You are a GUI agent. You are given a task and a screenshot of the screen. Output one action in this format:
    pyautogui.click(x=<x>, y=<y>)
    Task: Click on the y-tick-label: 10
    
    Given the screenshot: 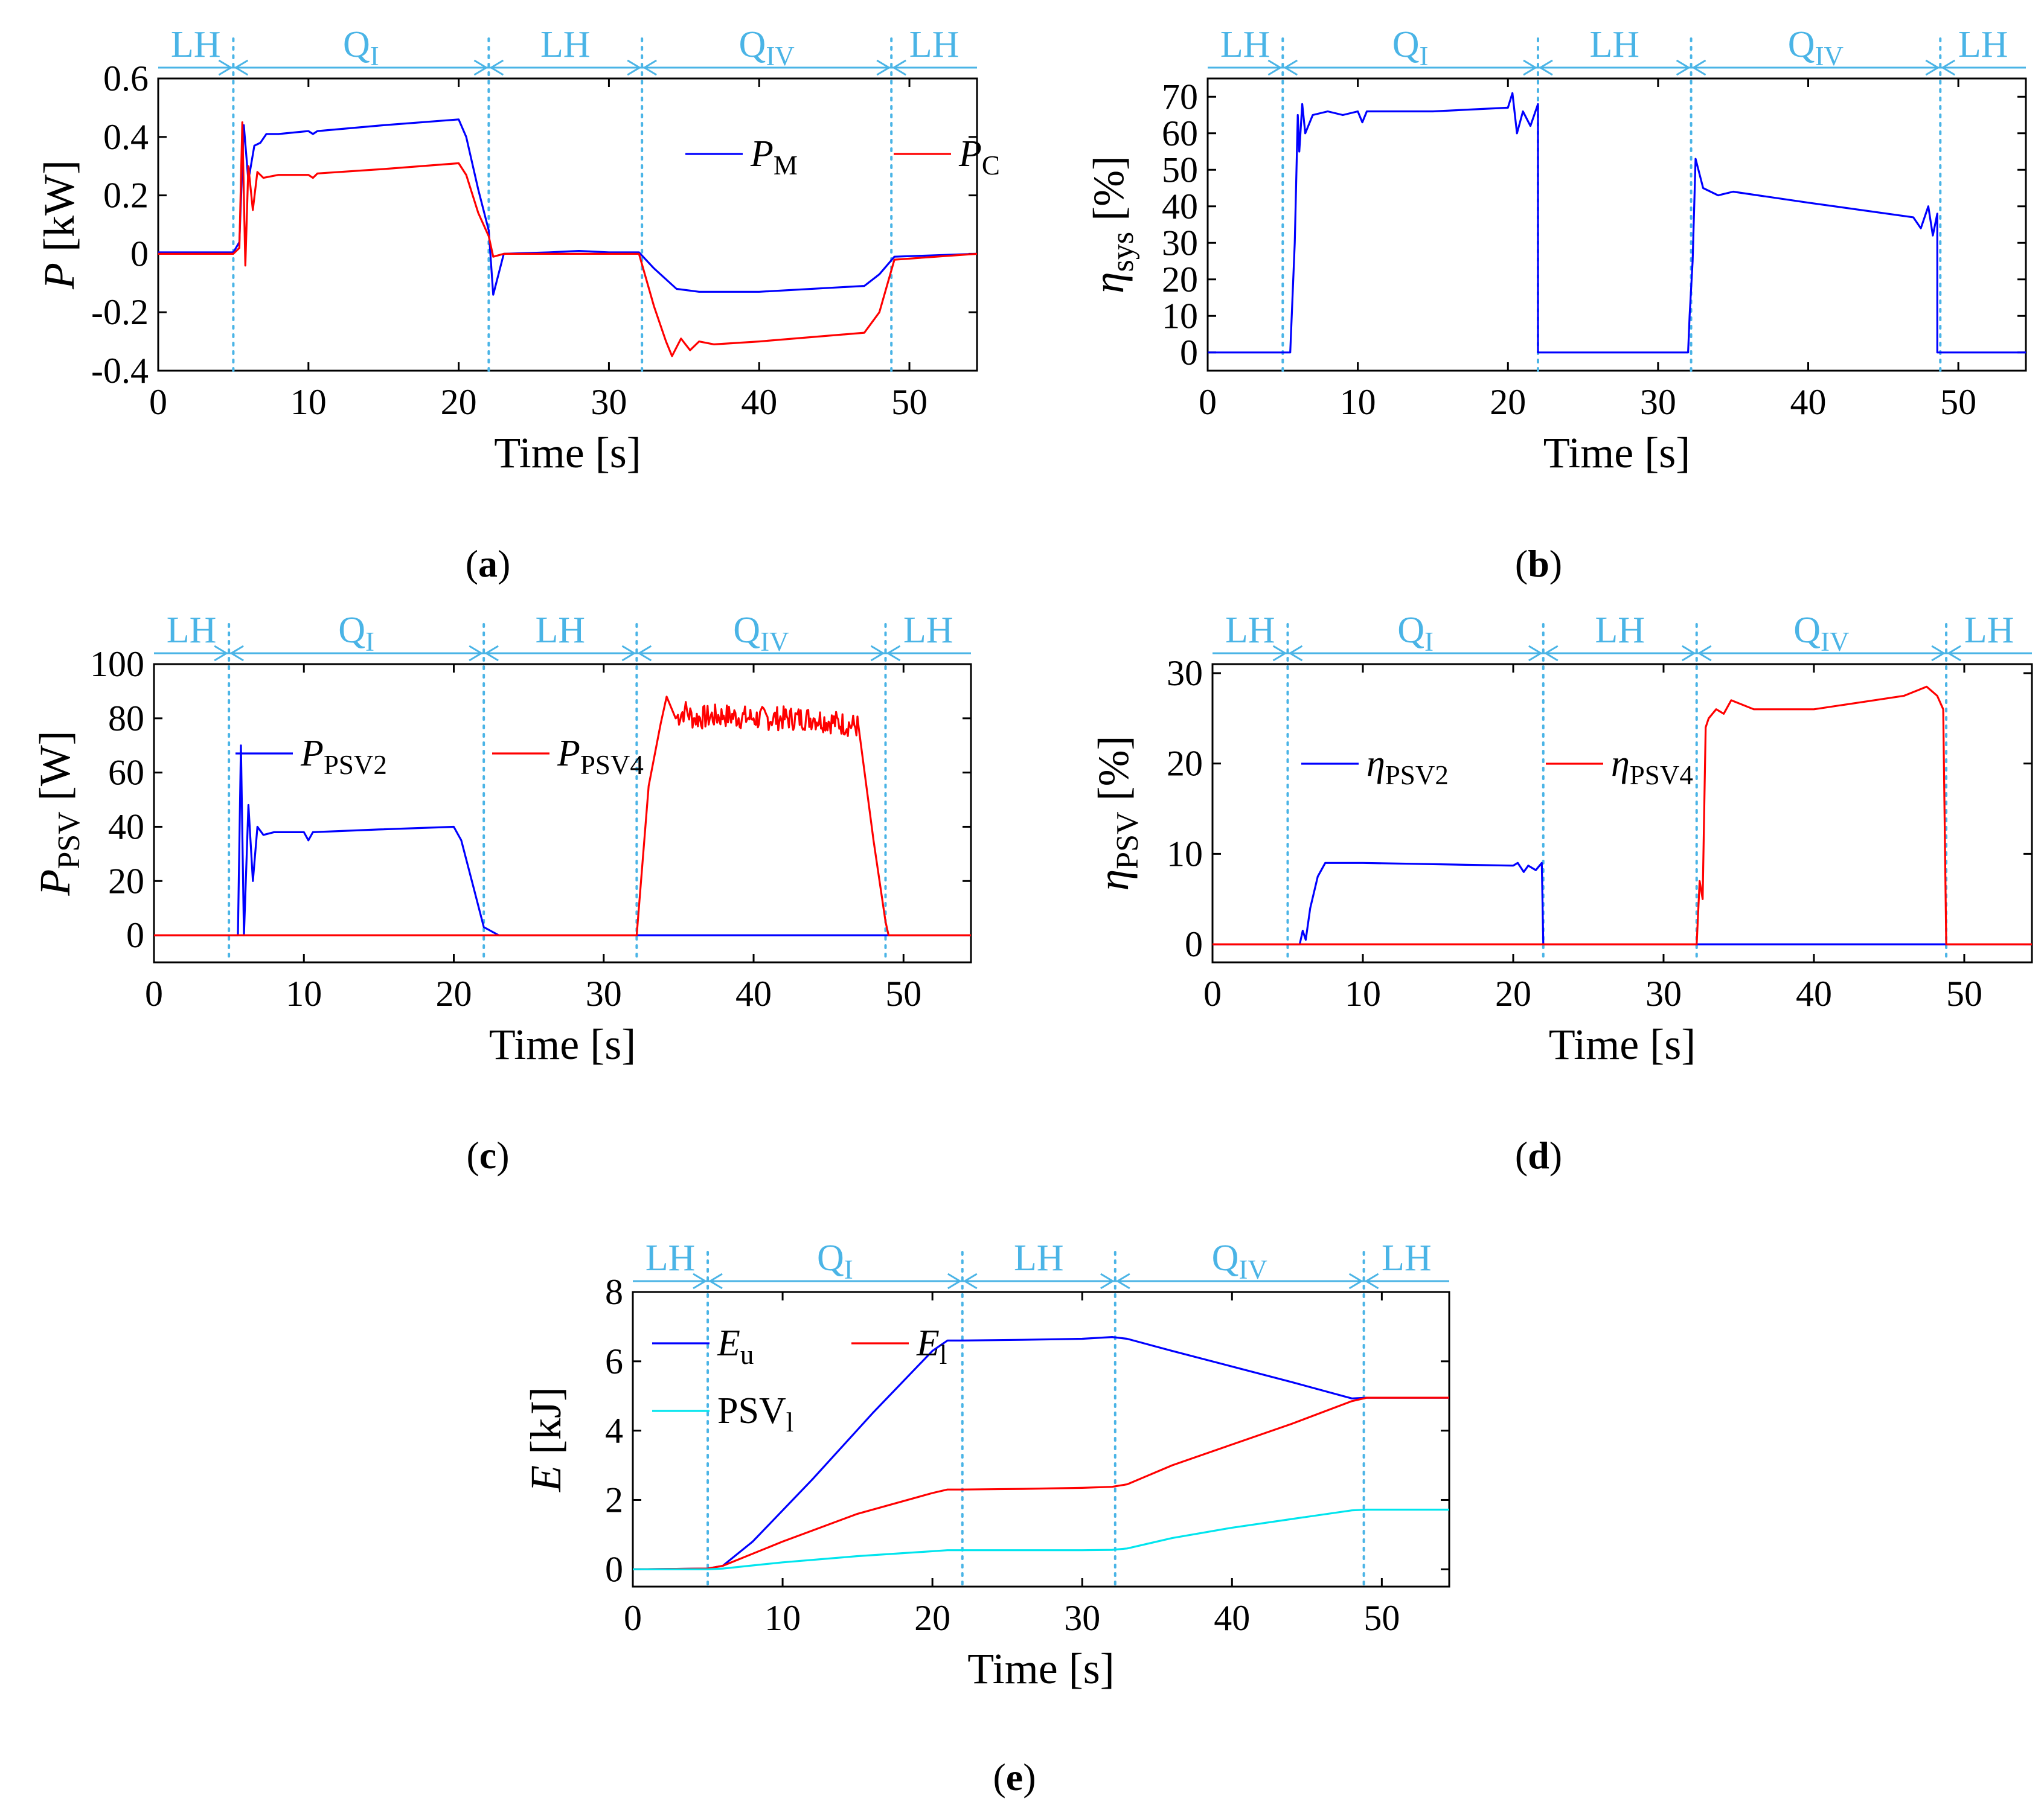 What is the action you would take?
    pyautogui.click(x=1180, y=316)
    